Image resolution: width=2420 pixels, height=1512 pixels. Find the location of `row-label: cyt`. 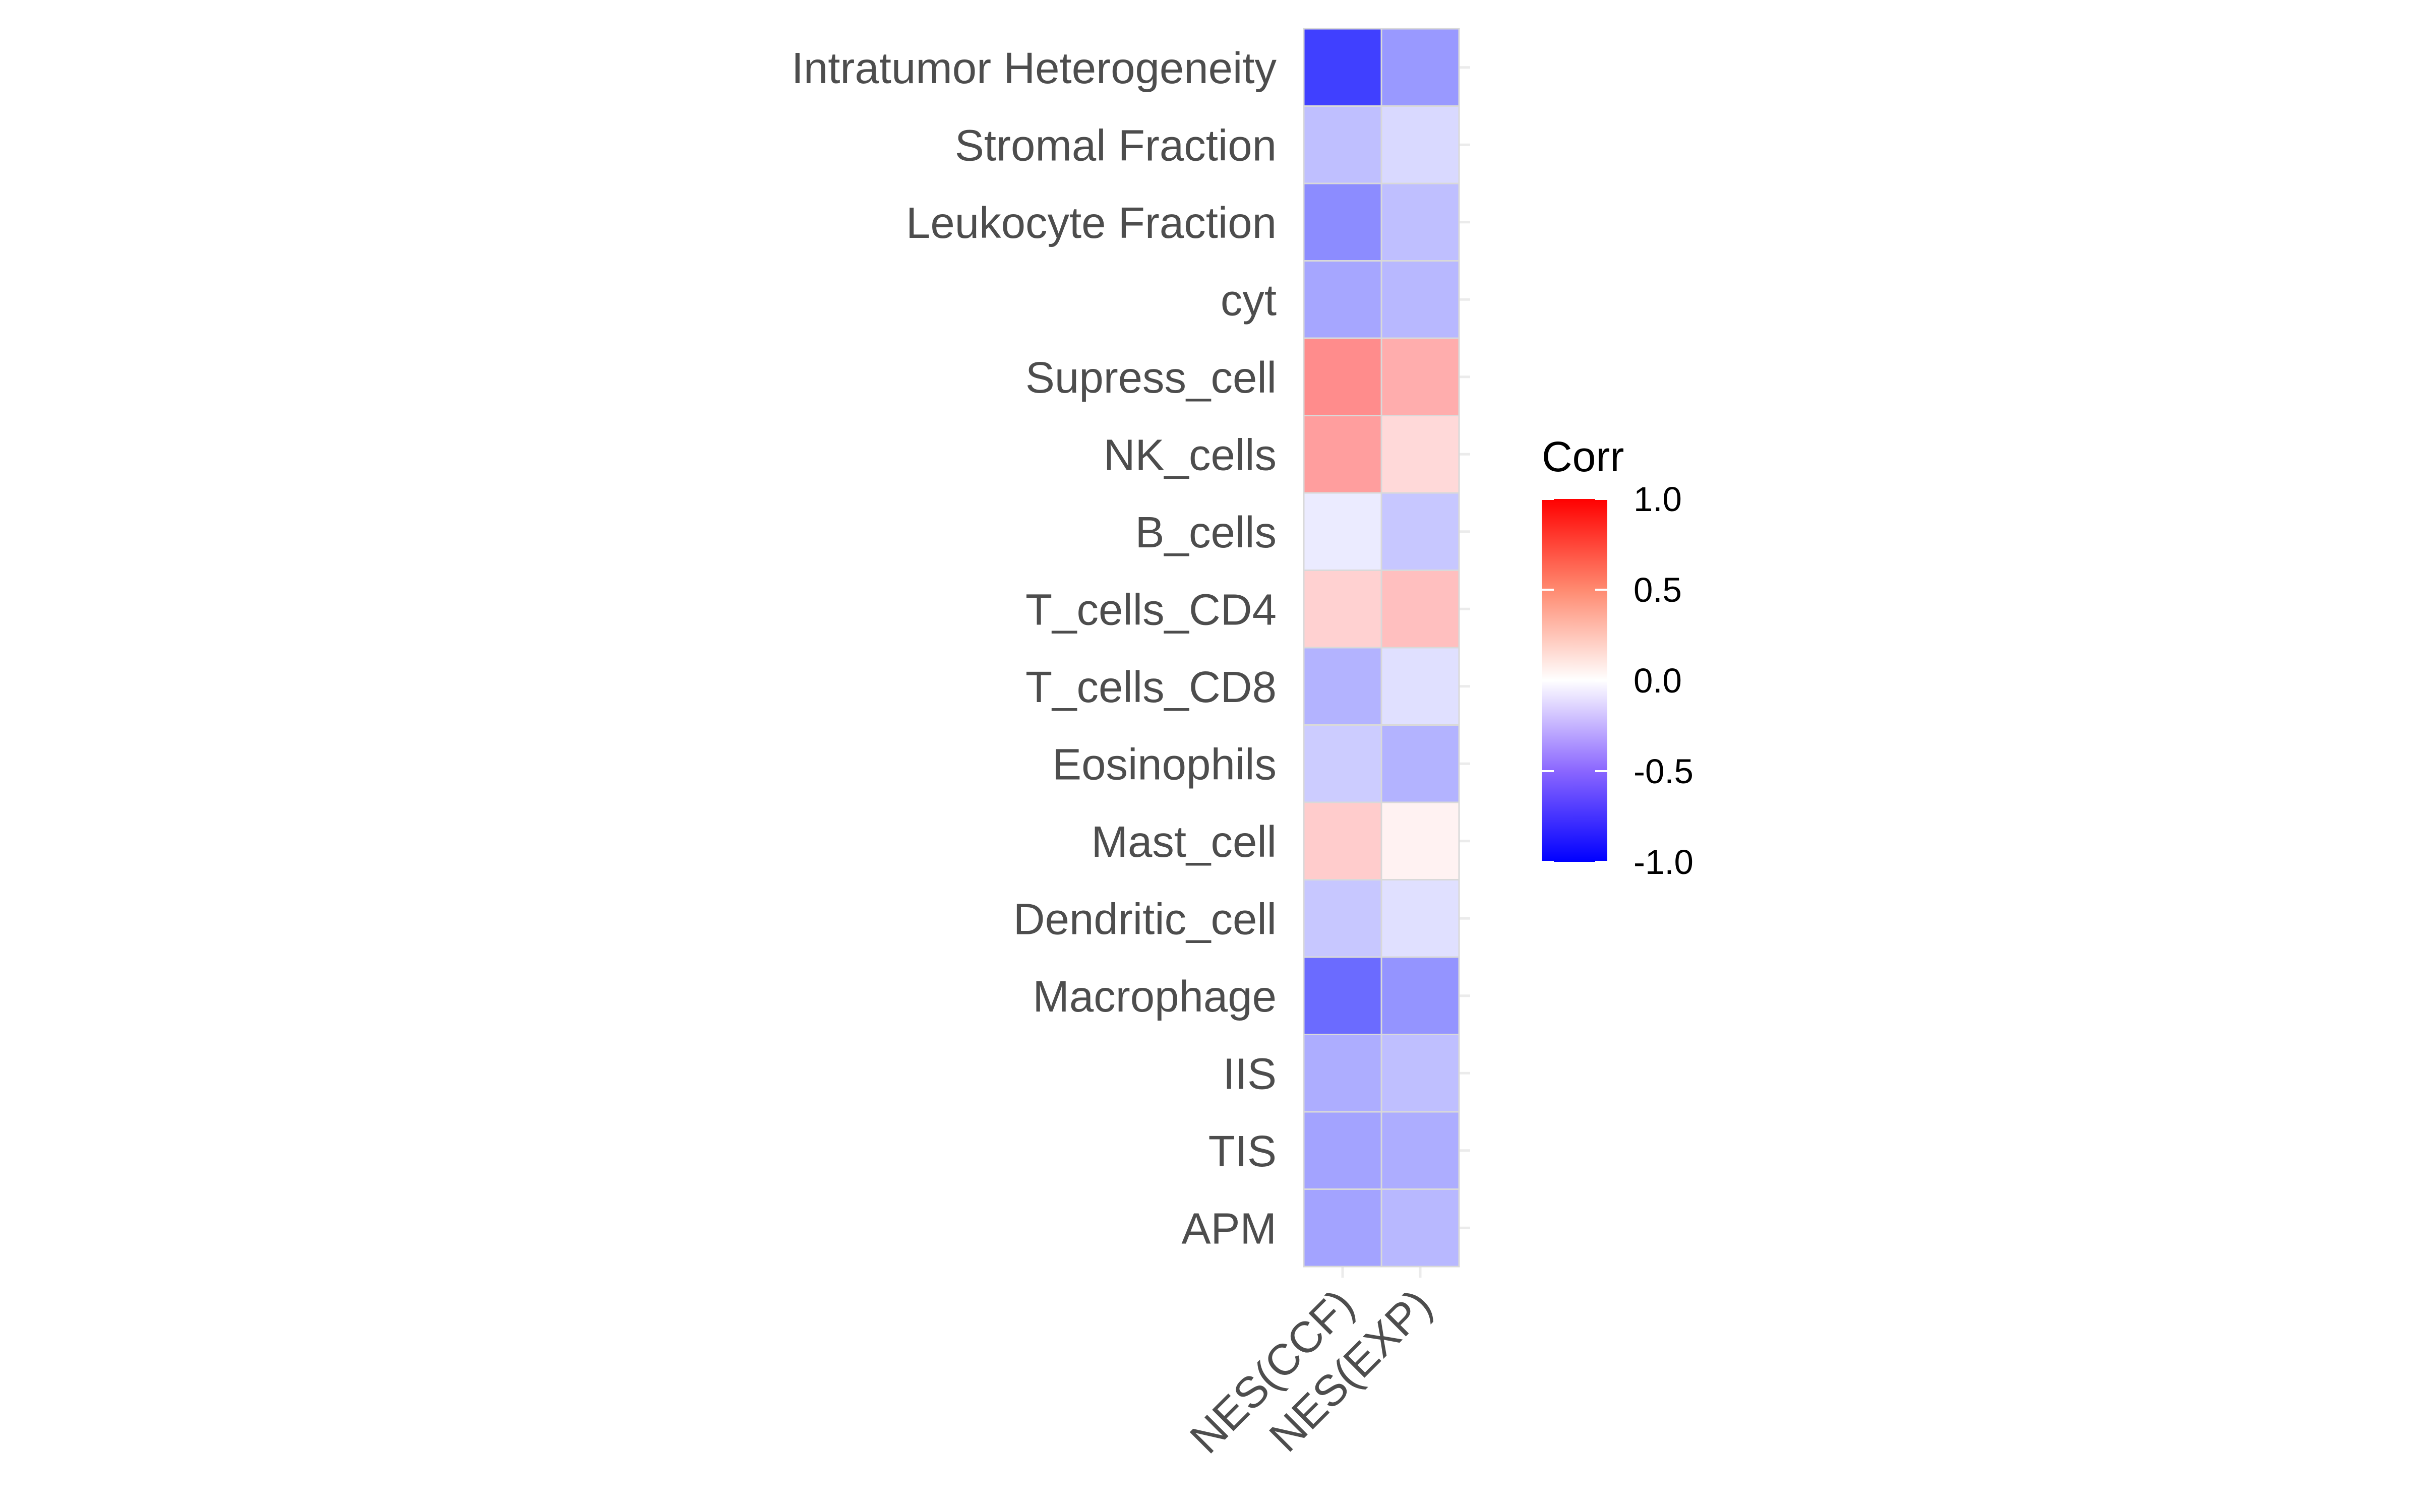

row-label: cyt is located at coordinates (1249, 301).